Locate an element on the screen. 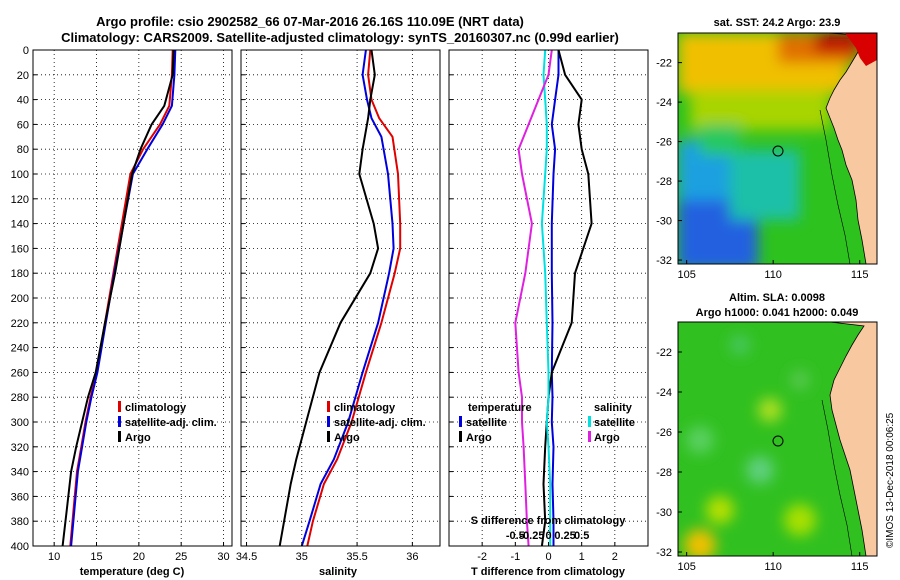 This screenshot has height=580, width=900. temperature-xlabel: temperature (deg C) is located at coordinates (132, 572).